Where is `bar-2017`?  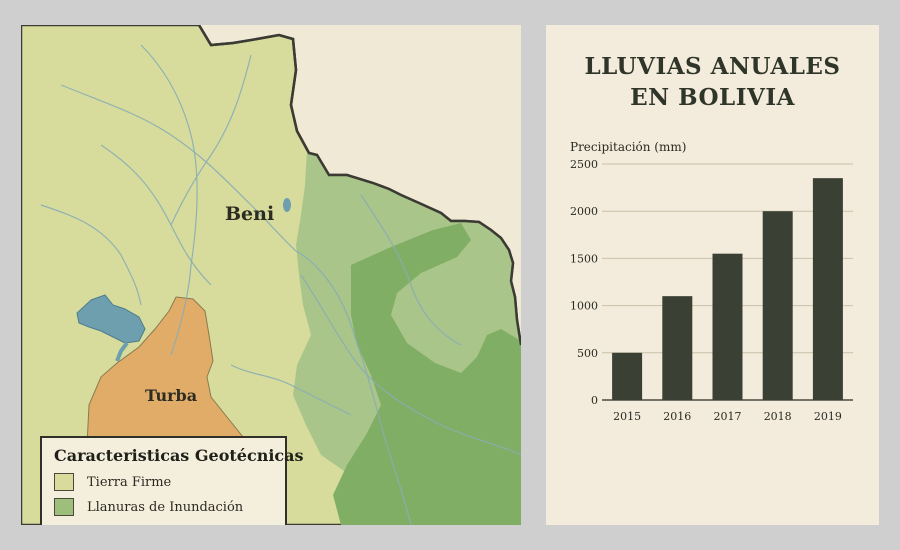 bar-2017 is located at coordinates (727, 326).